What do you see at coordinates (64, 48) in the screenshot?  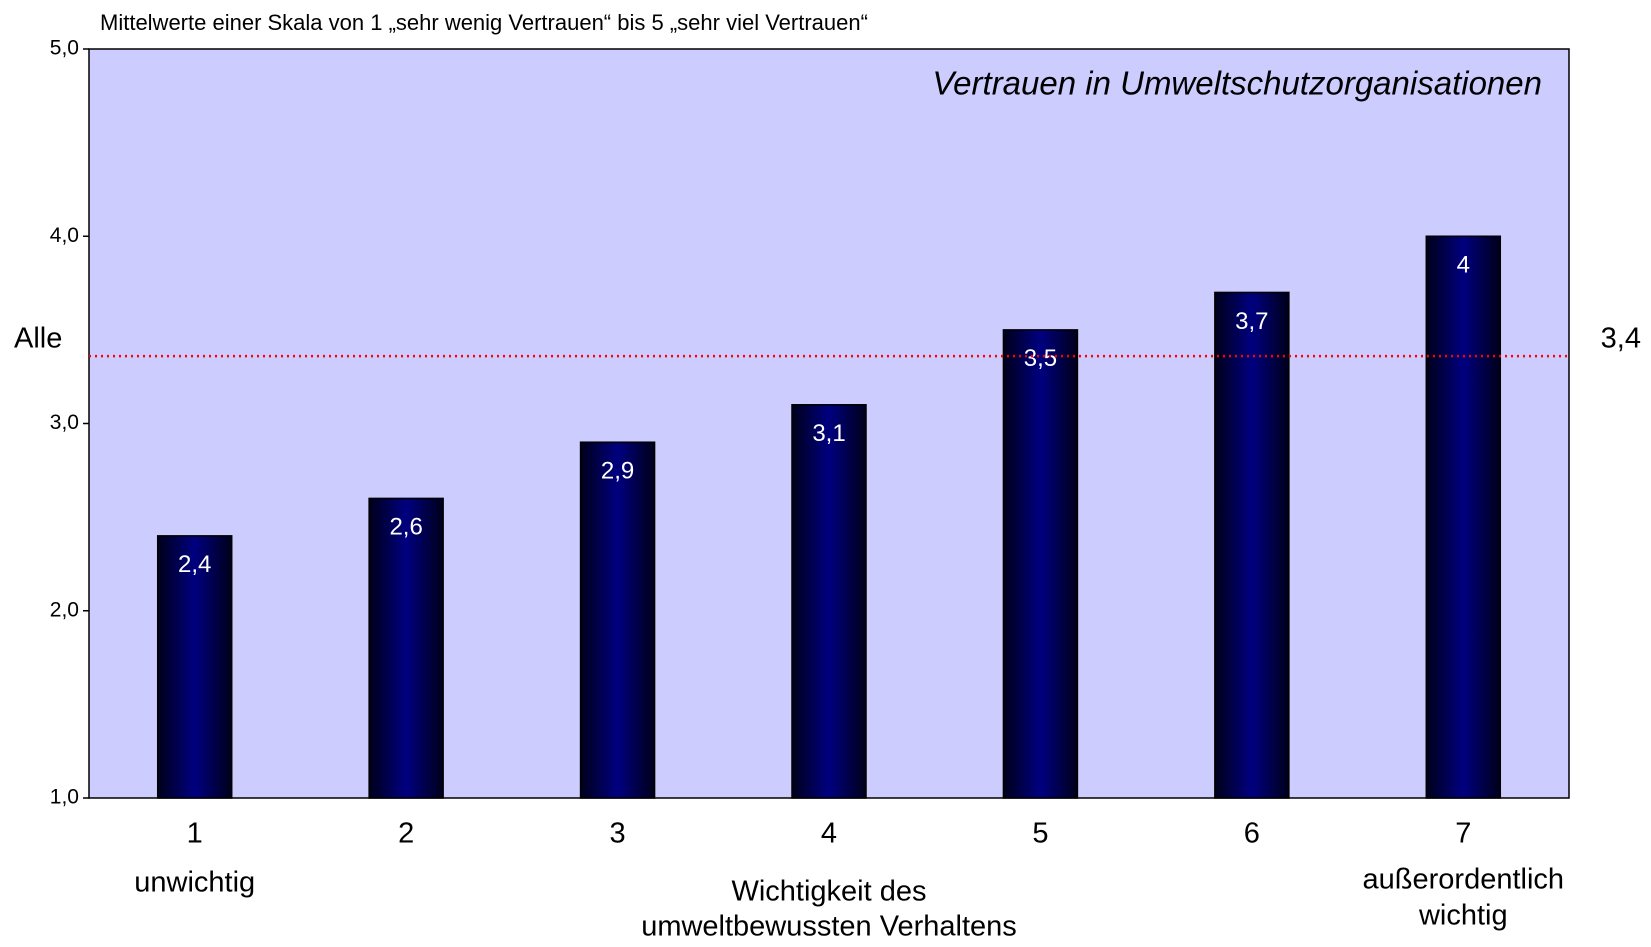 I see `y-tick-label: 5,0` at bounding box center [64, 48].